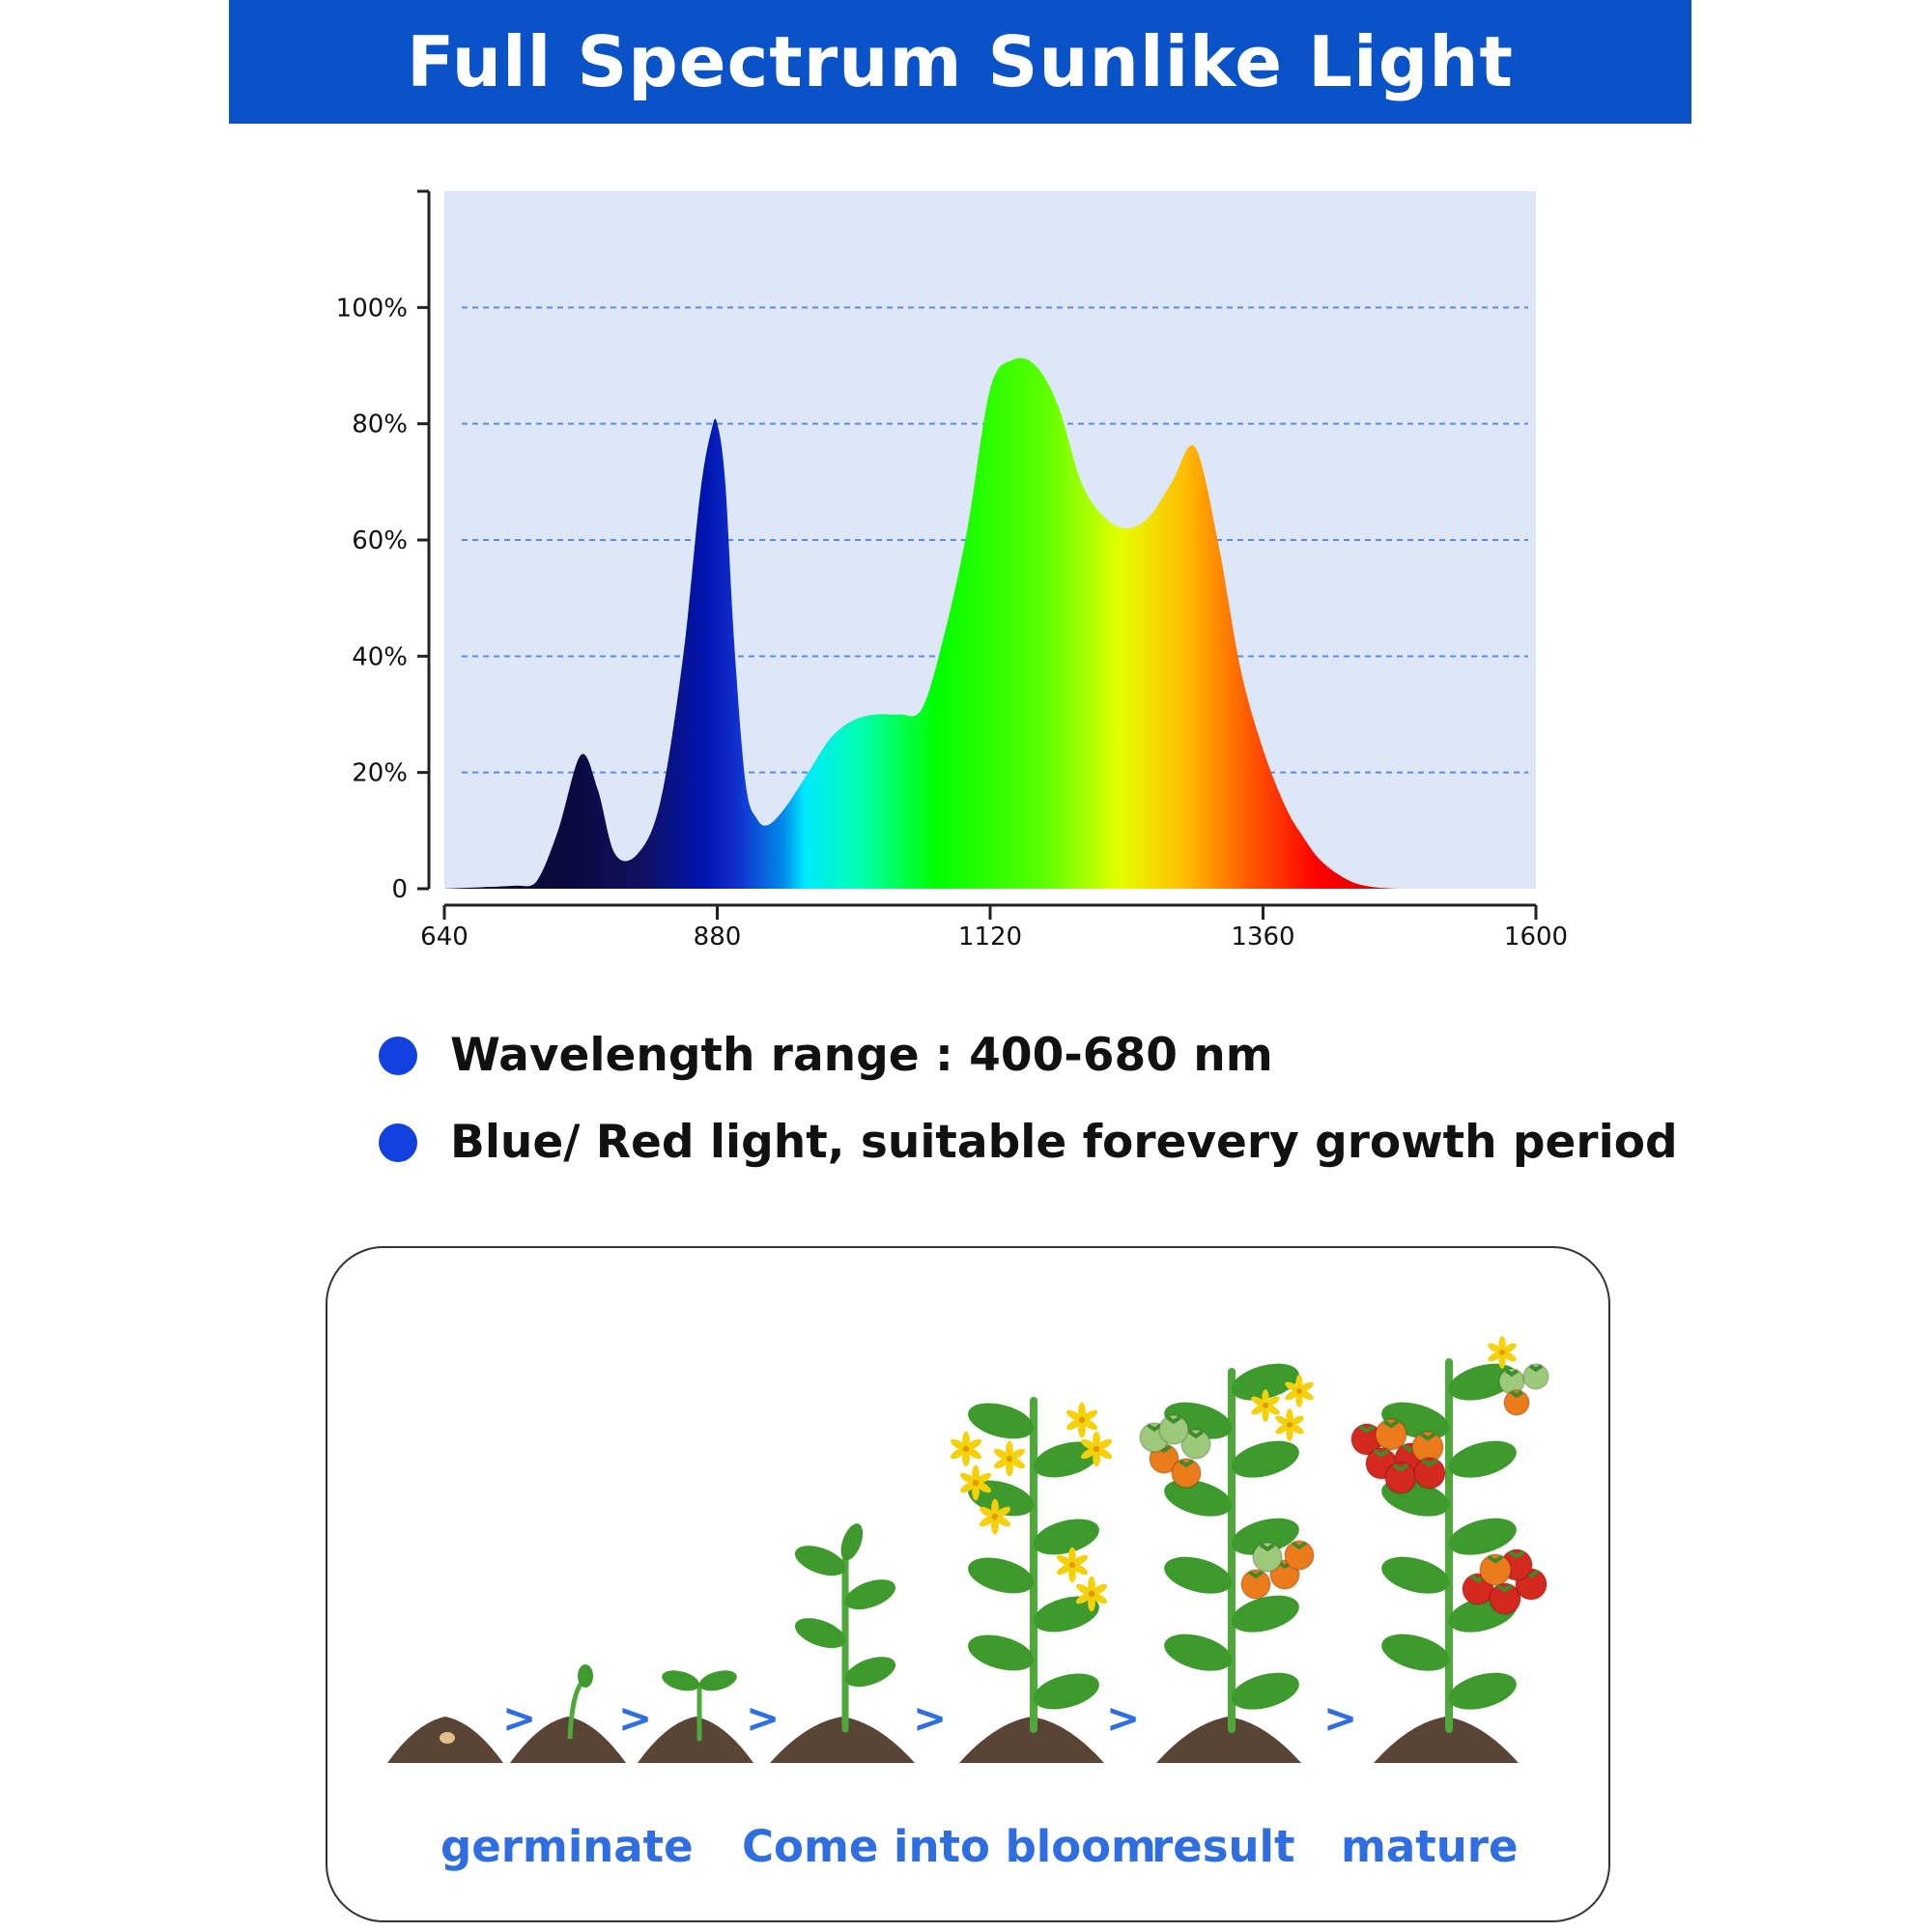 This screenshot has height=1932, width=1932. What do you see at coordinates (444, 937) in the screenshot?
I see `x-tick-label: 640` at bounding box center [444, 937].